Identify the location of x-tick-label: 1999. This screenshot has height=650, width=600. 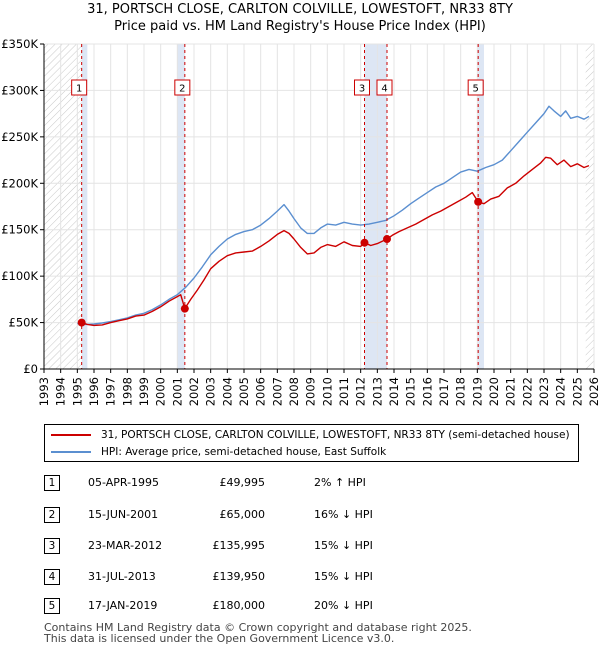
(144, 391).